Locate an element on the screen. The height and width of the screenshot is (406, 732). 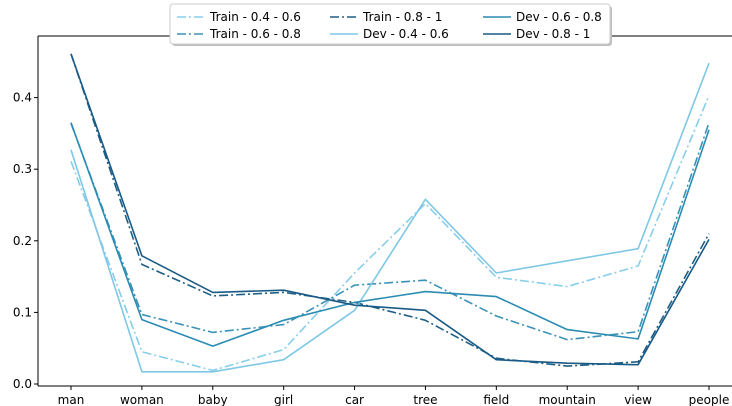
x-tick-label: car is located at coordinates (354, 399).